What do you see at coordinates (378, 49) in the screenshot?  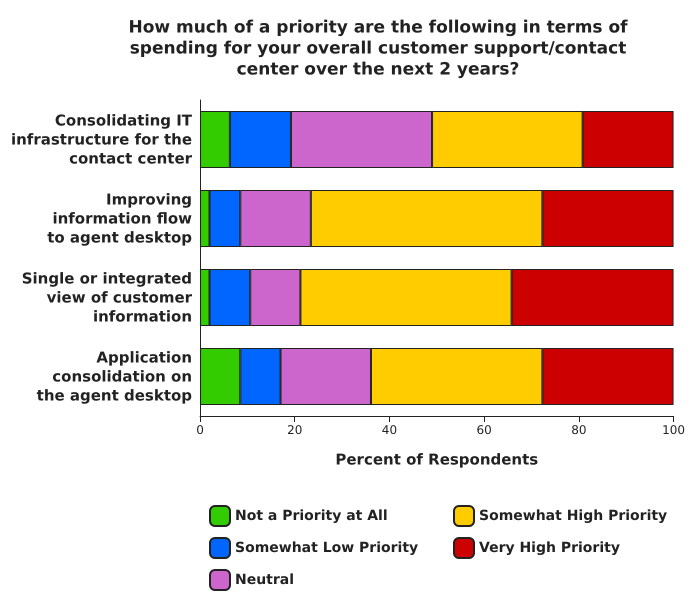 I see `chart-title: How much of a priority are the following in terms of spending for your overall customer support/contact center over the next 2 years?` at bounding box center [378, 49].